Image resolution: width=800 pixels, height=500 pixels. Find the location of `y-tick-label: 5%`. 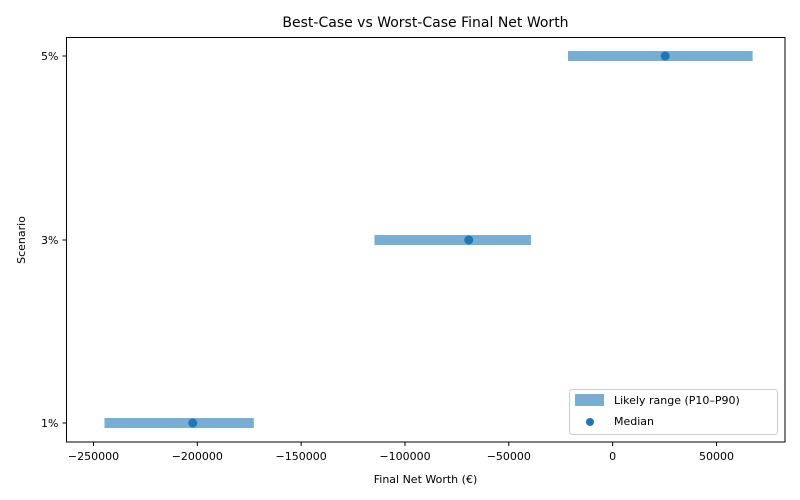

y-tick-label: 5% is located at coordinates (49, 56).